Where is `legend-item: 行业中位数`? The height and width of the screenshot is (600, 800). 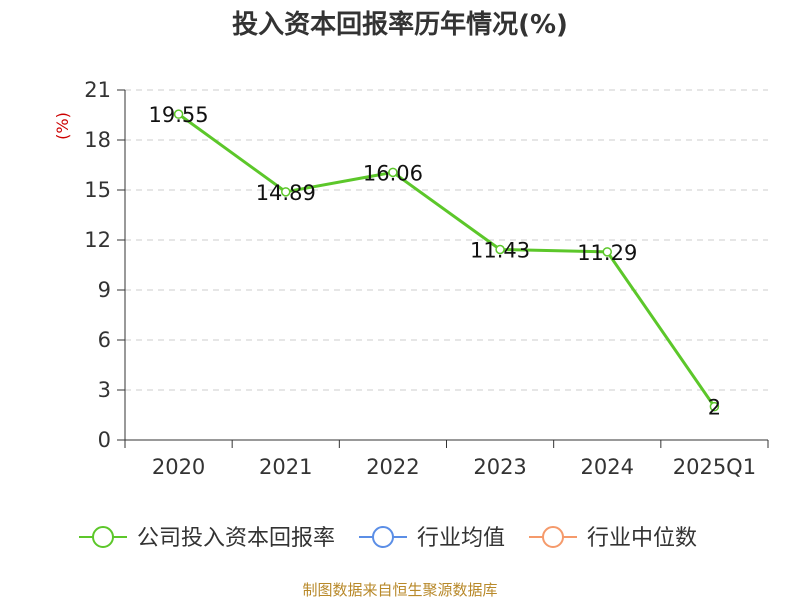 legend-item: 行业中位数 is located at coordinates (613, 538).